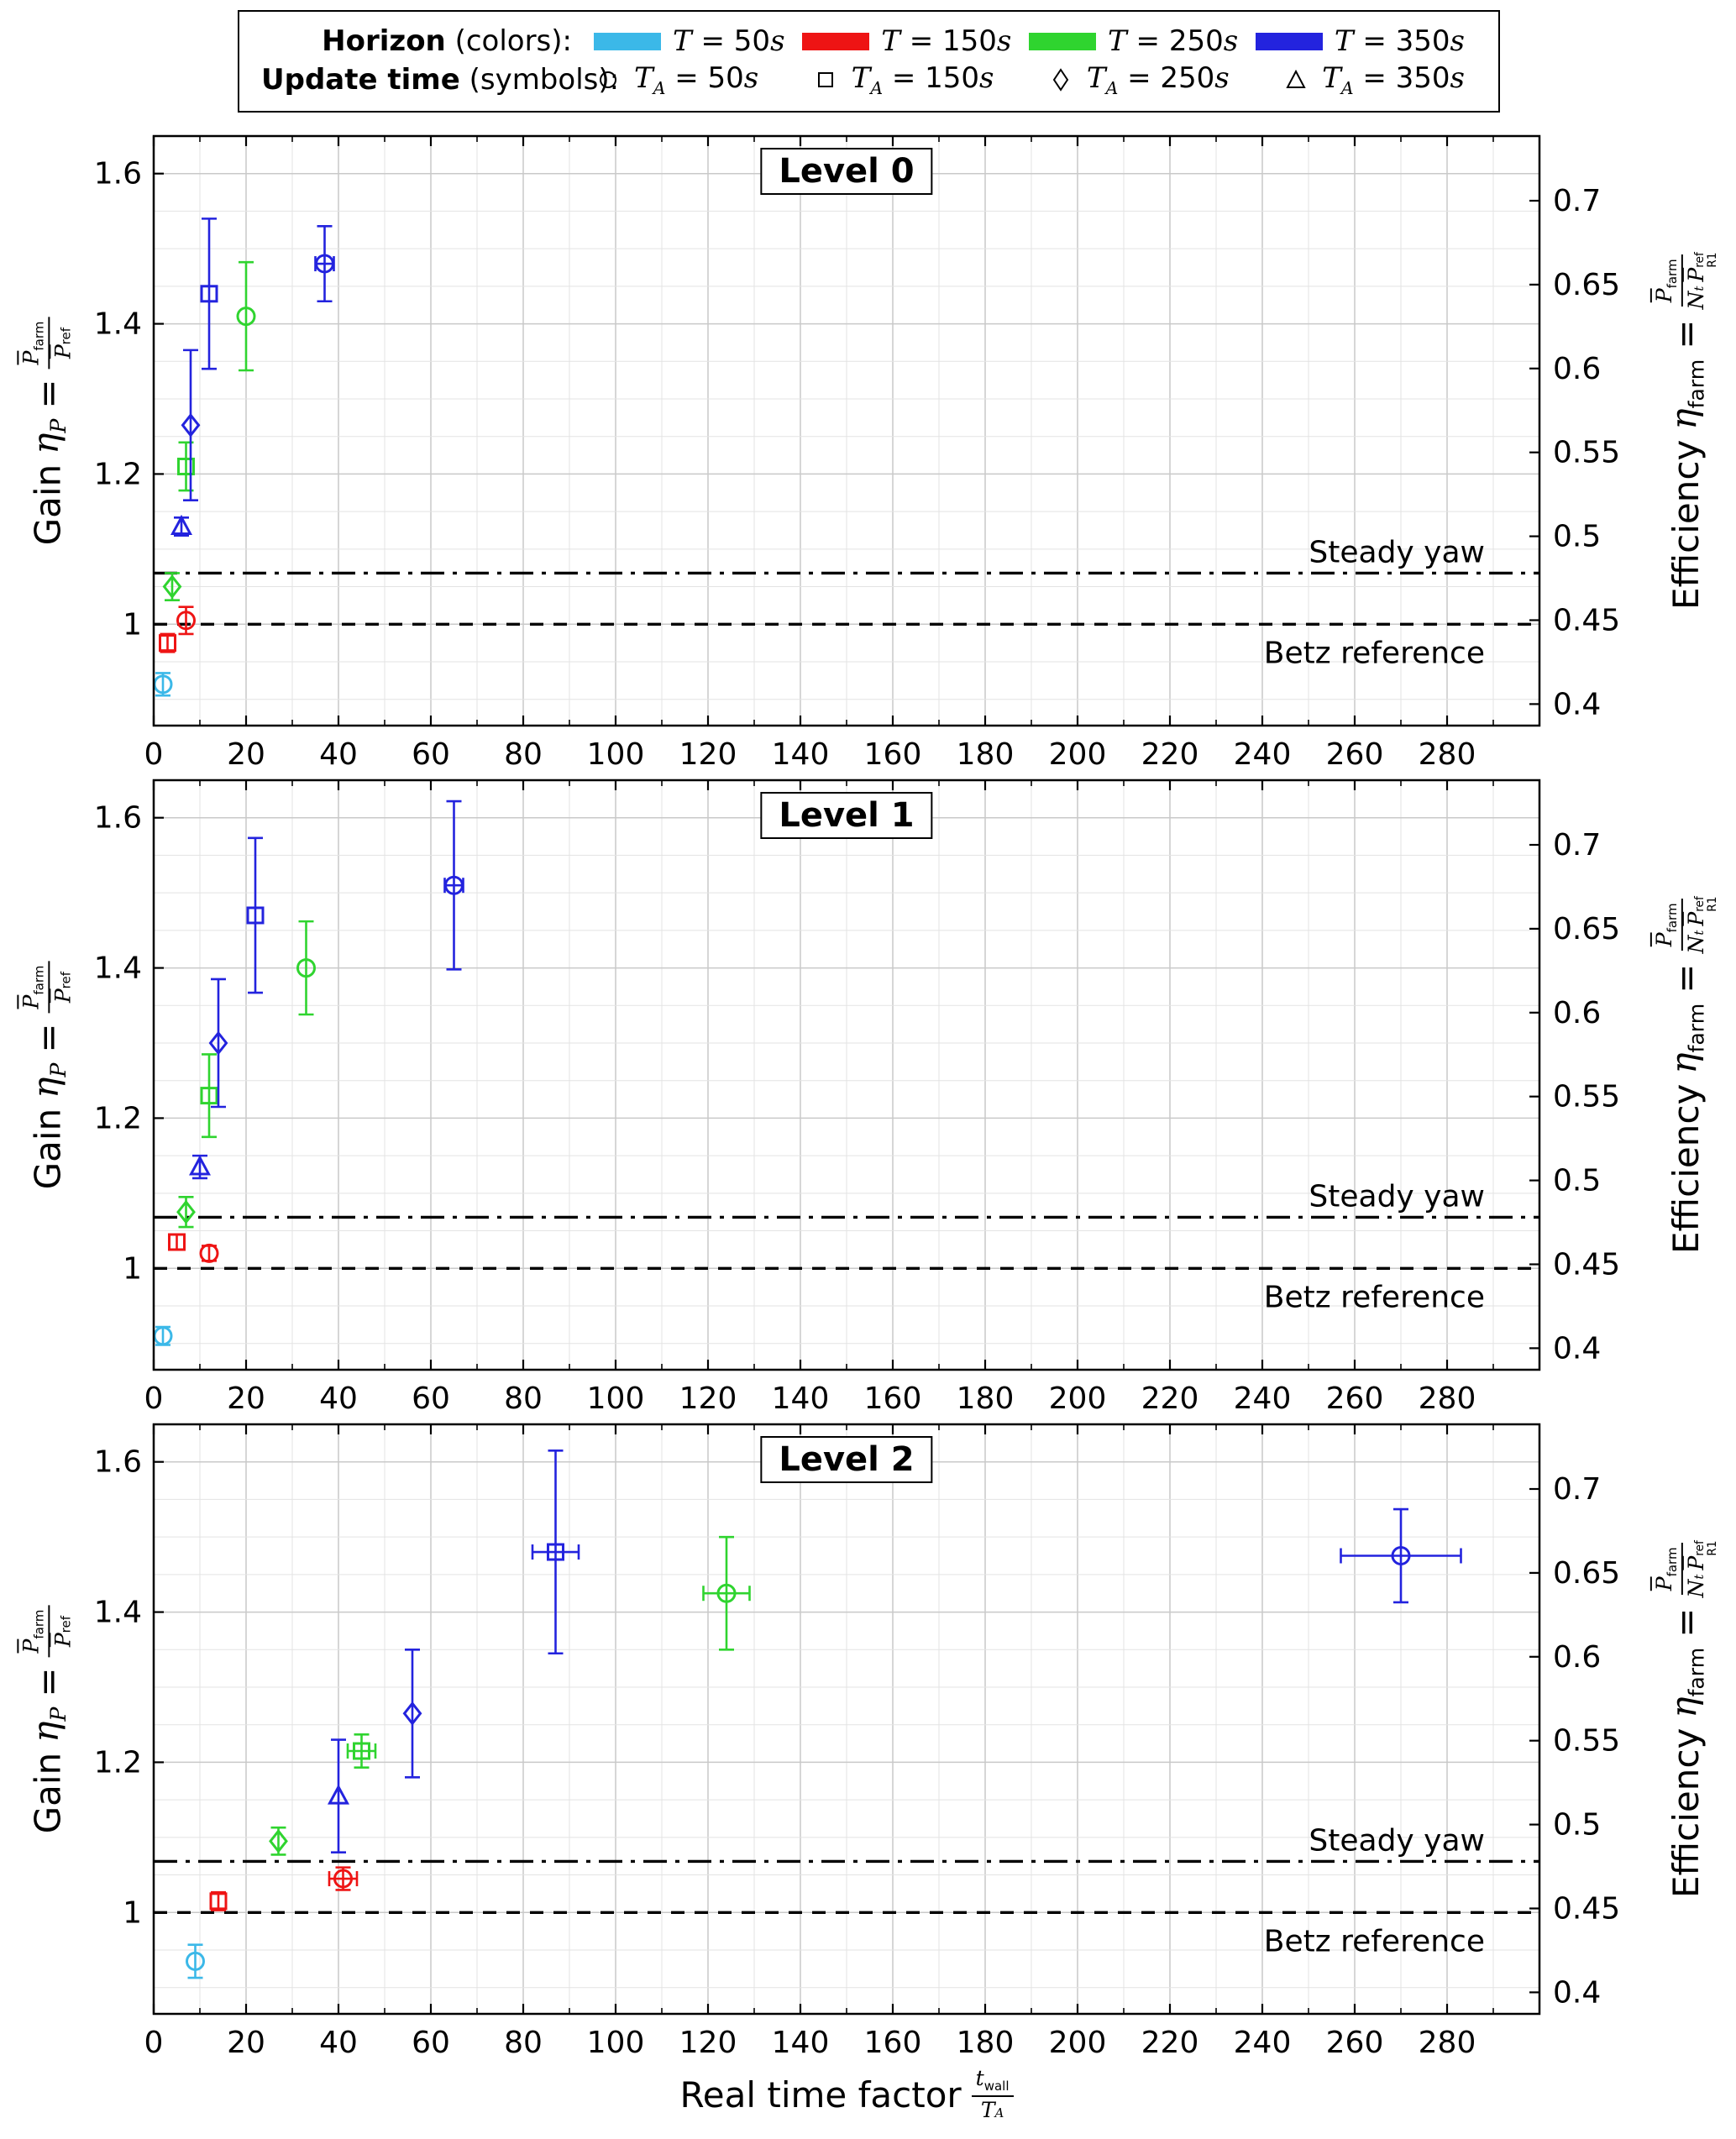 The width and height of the screenshot is (1736, 2139). I want to click on data-point-T350-diamond, so click(412, 1713).